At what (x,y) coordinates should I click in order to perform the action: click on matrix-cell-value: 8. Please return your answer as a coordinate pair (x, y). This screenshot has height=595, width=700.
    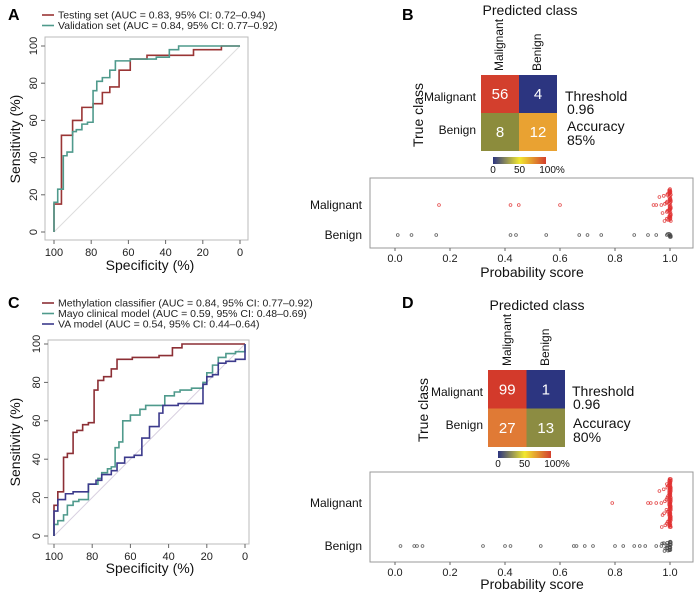
    Looking at the image, I should click on (500, 132).